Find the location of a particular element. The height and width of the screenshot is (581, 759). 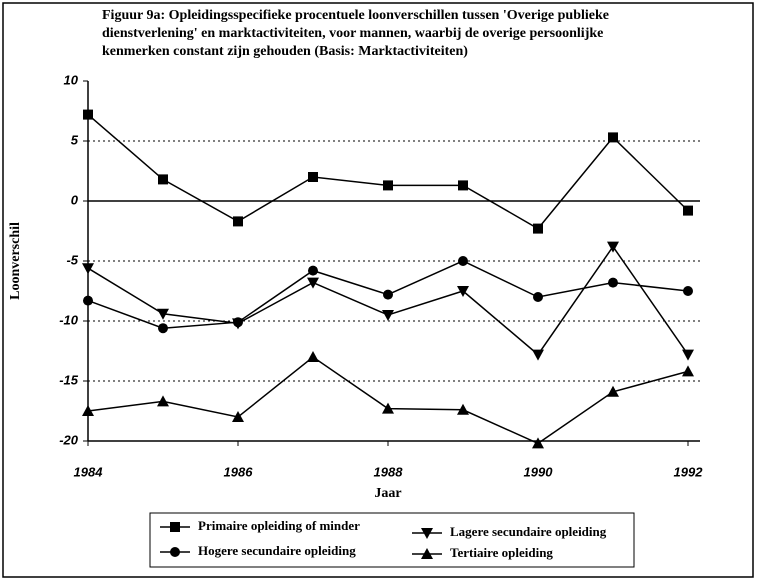

y-tick-label: 10 is located at coordinates (71, 79).